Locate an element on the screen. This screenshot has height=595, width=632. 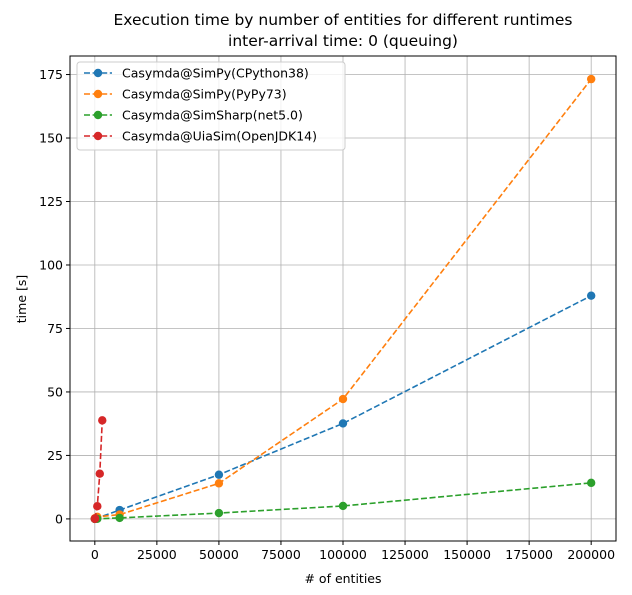
legend-item: Casymda@SimSharp(net5.0) is located at coordinates (193, 115).